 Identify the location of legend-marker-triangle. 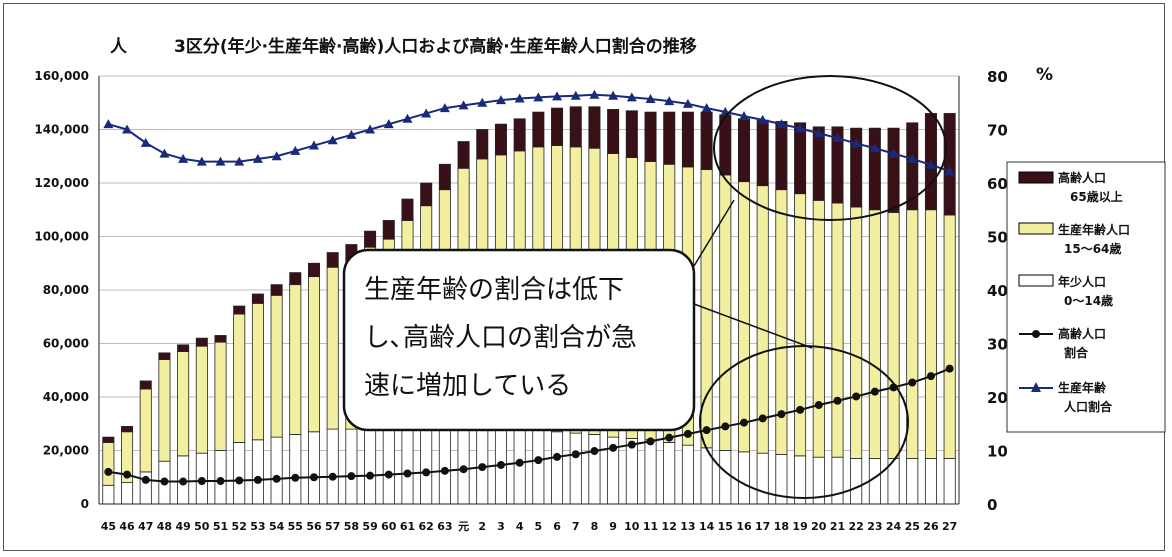
(1036, 387).